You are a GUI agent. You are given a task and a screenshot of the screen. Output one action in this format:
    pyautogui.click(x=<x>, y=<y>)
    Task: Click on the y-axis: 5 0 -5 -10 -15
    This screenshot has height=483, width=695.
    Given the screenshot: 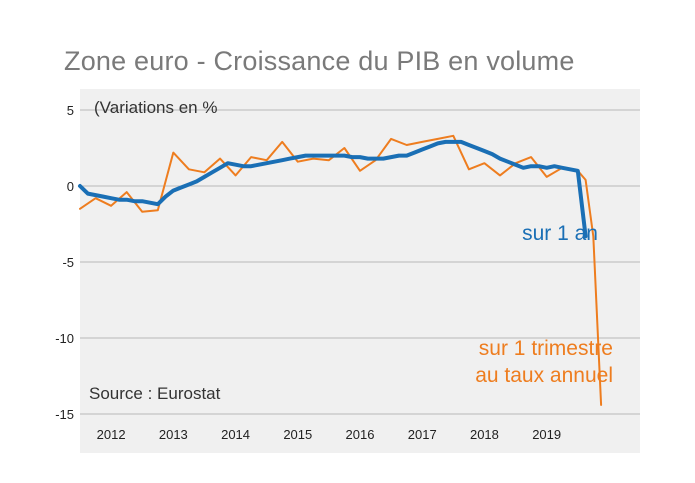 What is the action you would take?
    pyautogui.click(x=64, y=262)
    